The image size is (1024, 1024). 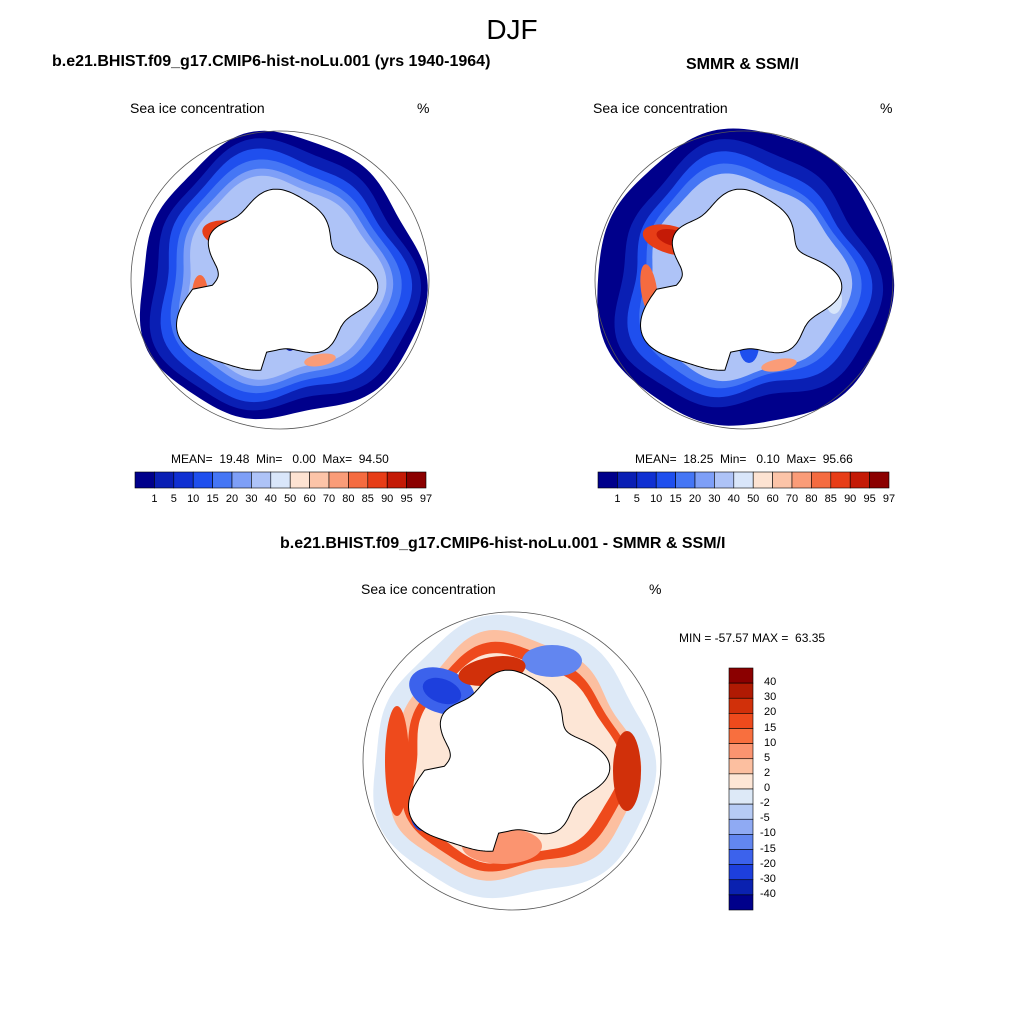 I want to click on model-colorbar-tick-label: 60, so click(x=309, y=499).